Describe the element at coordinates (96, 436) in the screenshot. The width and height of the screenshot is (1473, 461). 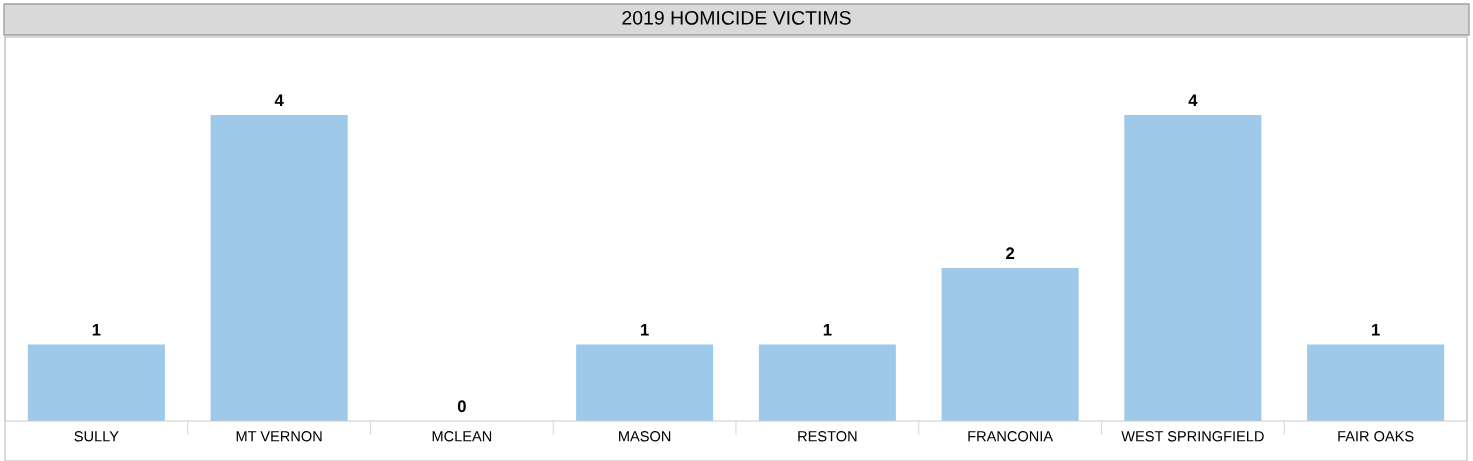
I see `x-tick-label: SULLY` at that location.